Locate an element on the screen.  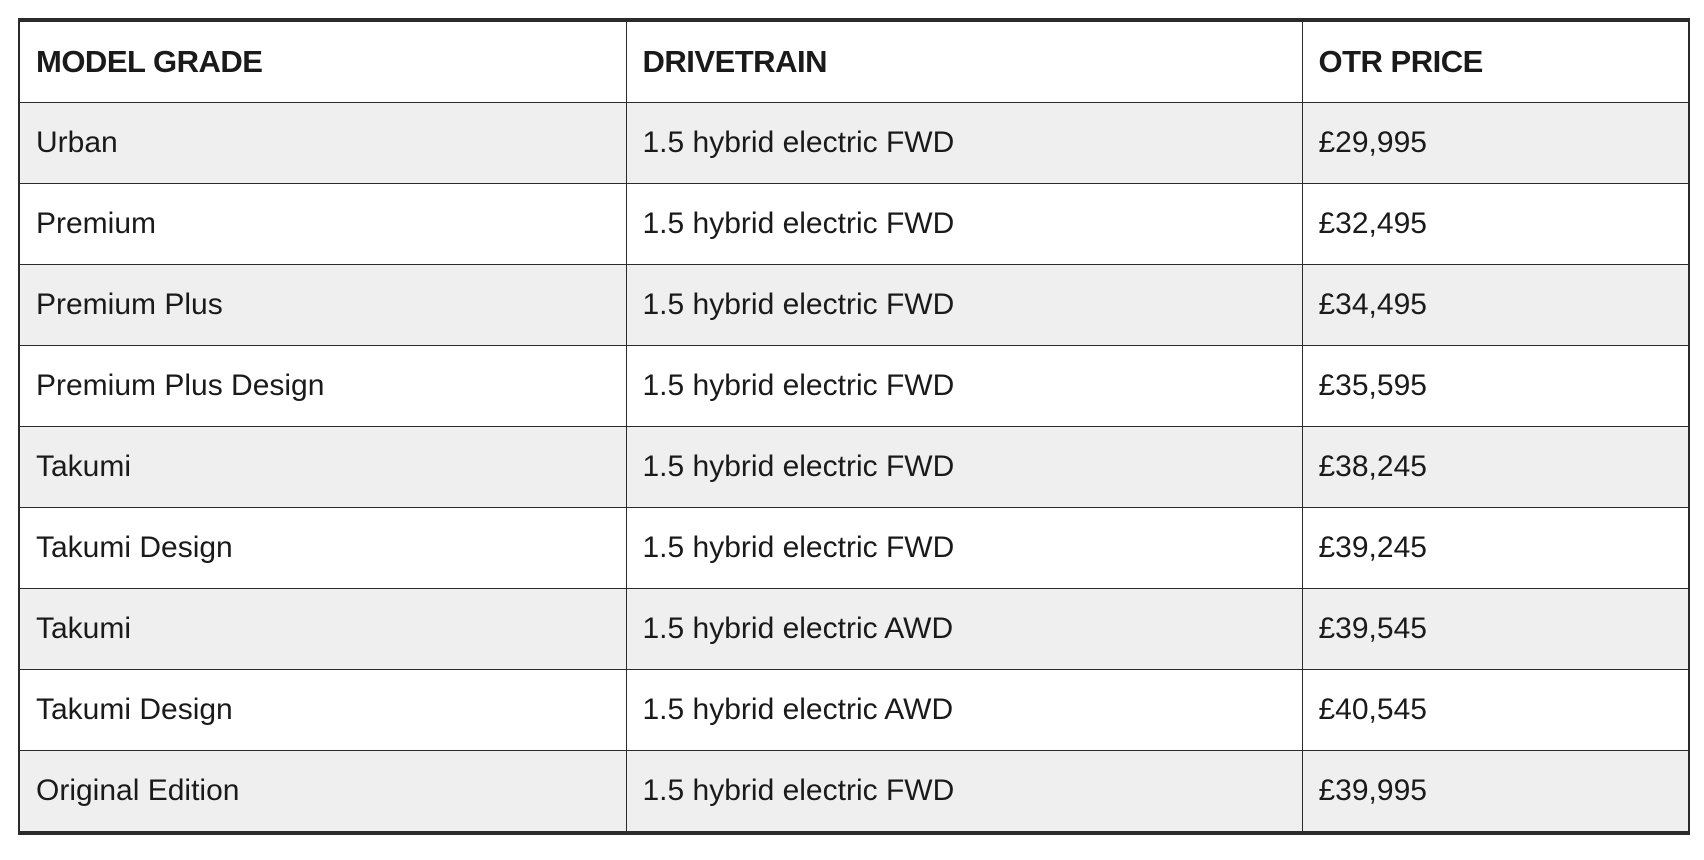
cell-model-grade: Premium Plus is located at coordinates (322, 305).